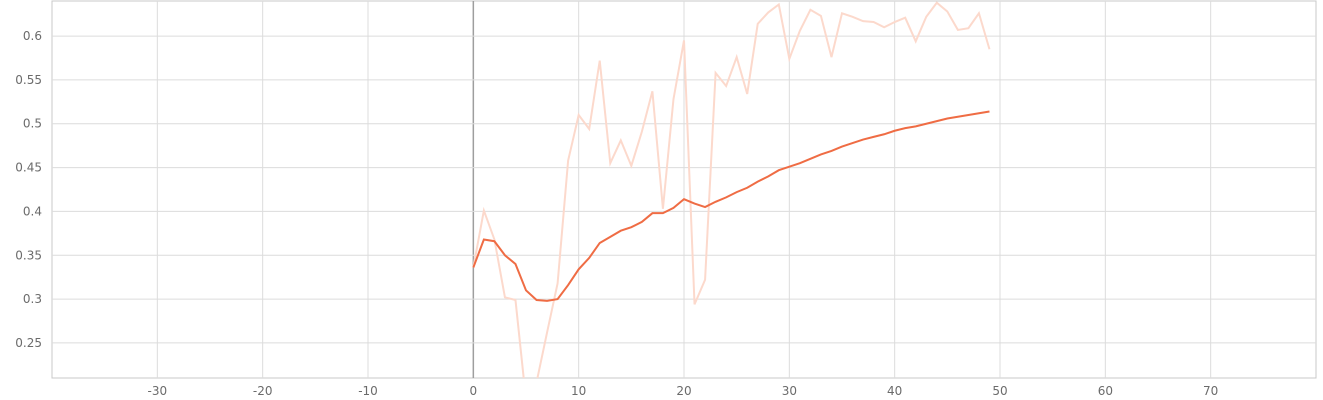  Describe the element at coordinates (368, 391) in the screenshot. I see `x-tick-label: -10` at that location.